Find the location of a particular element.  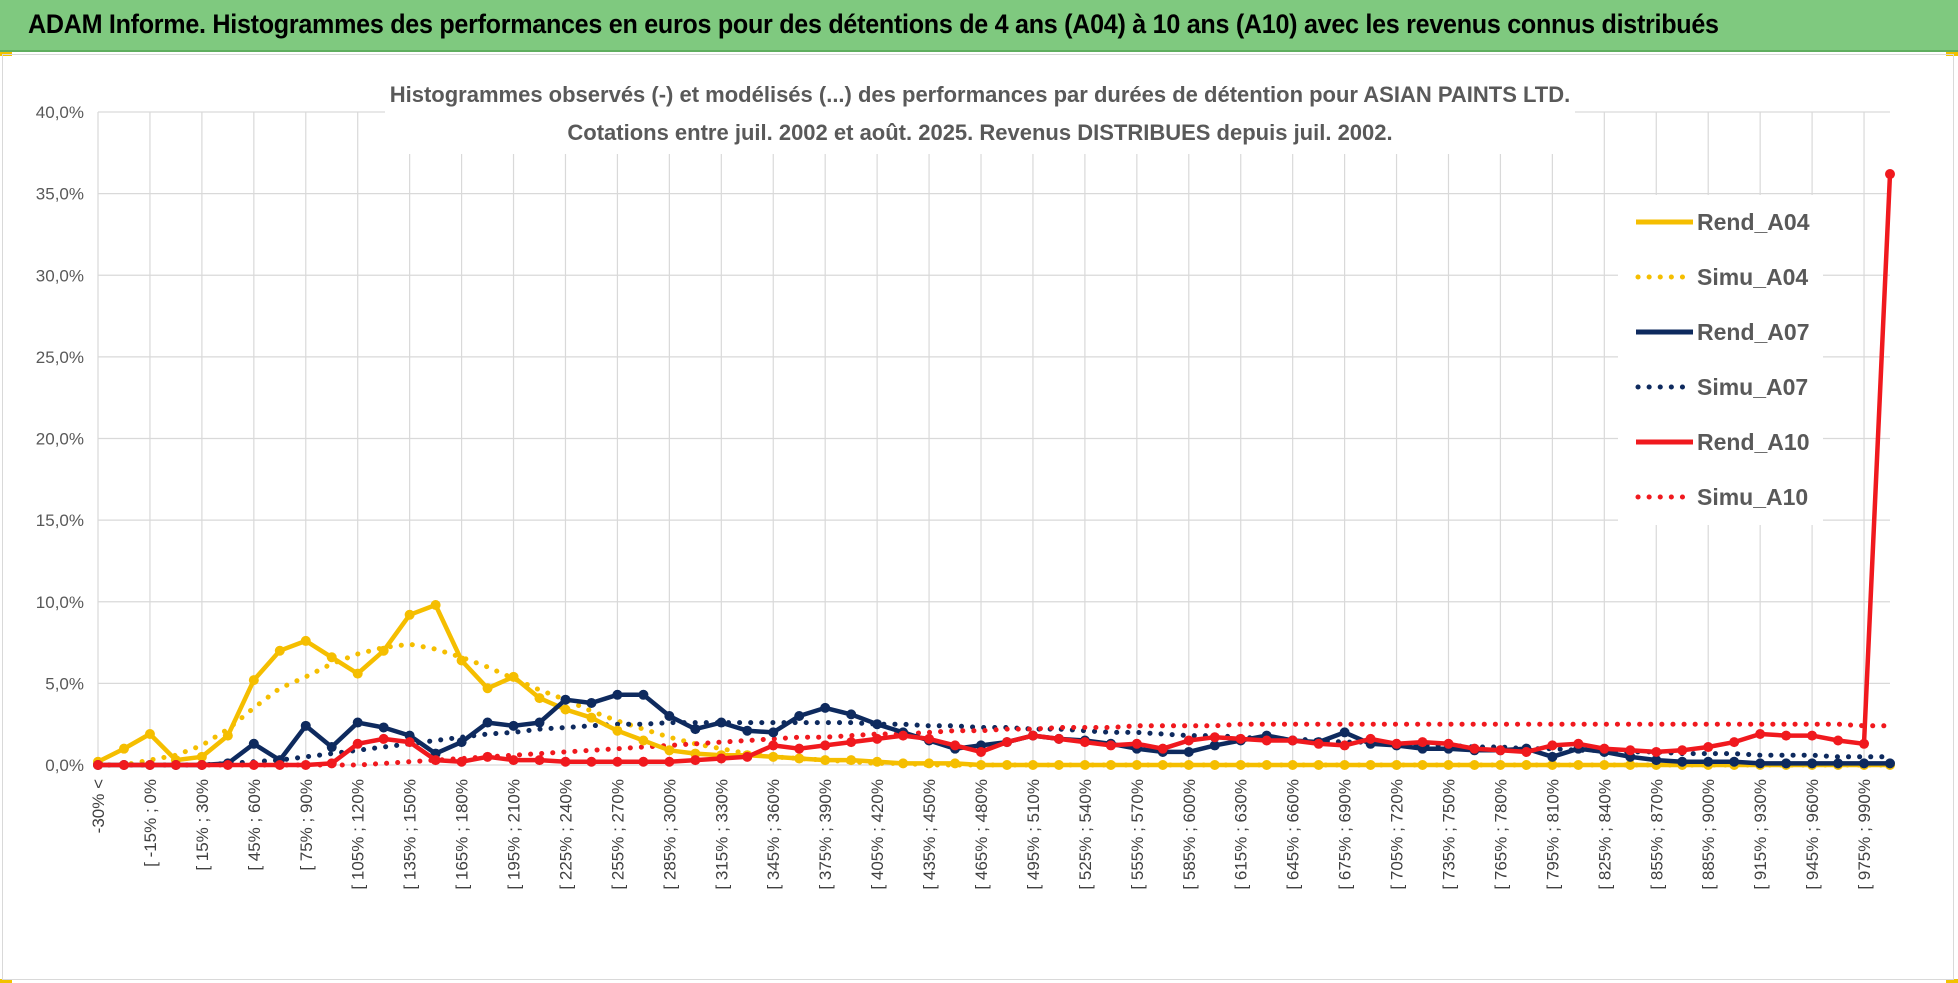

legend-item: Simu_A04 is located at coordinates (1721, 277).